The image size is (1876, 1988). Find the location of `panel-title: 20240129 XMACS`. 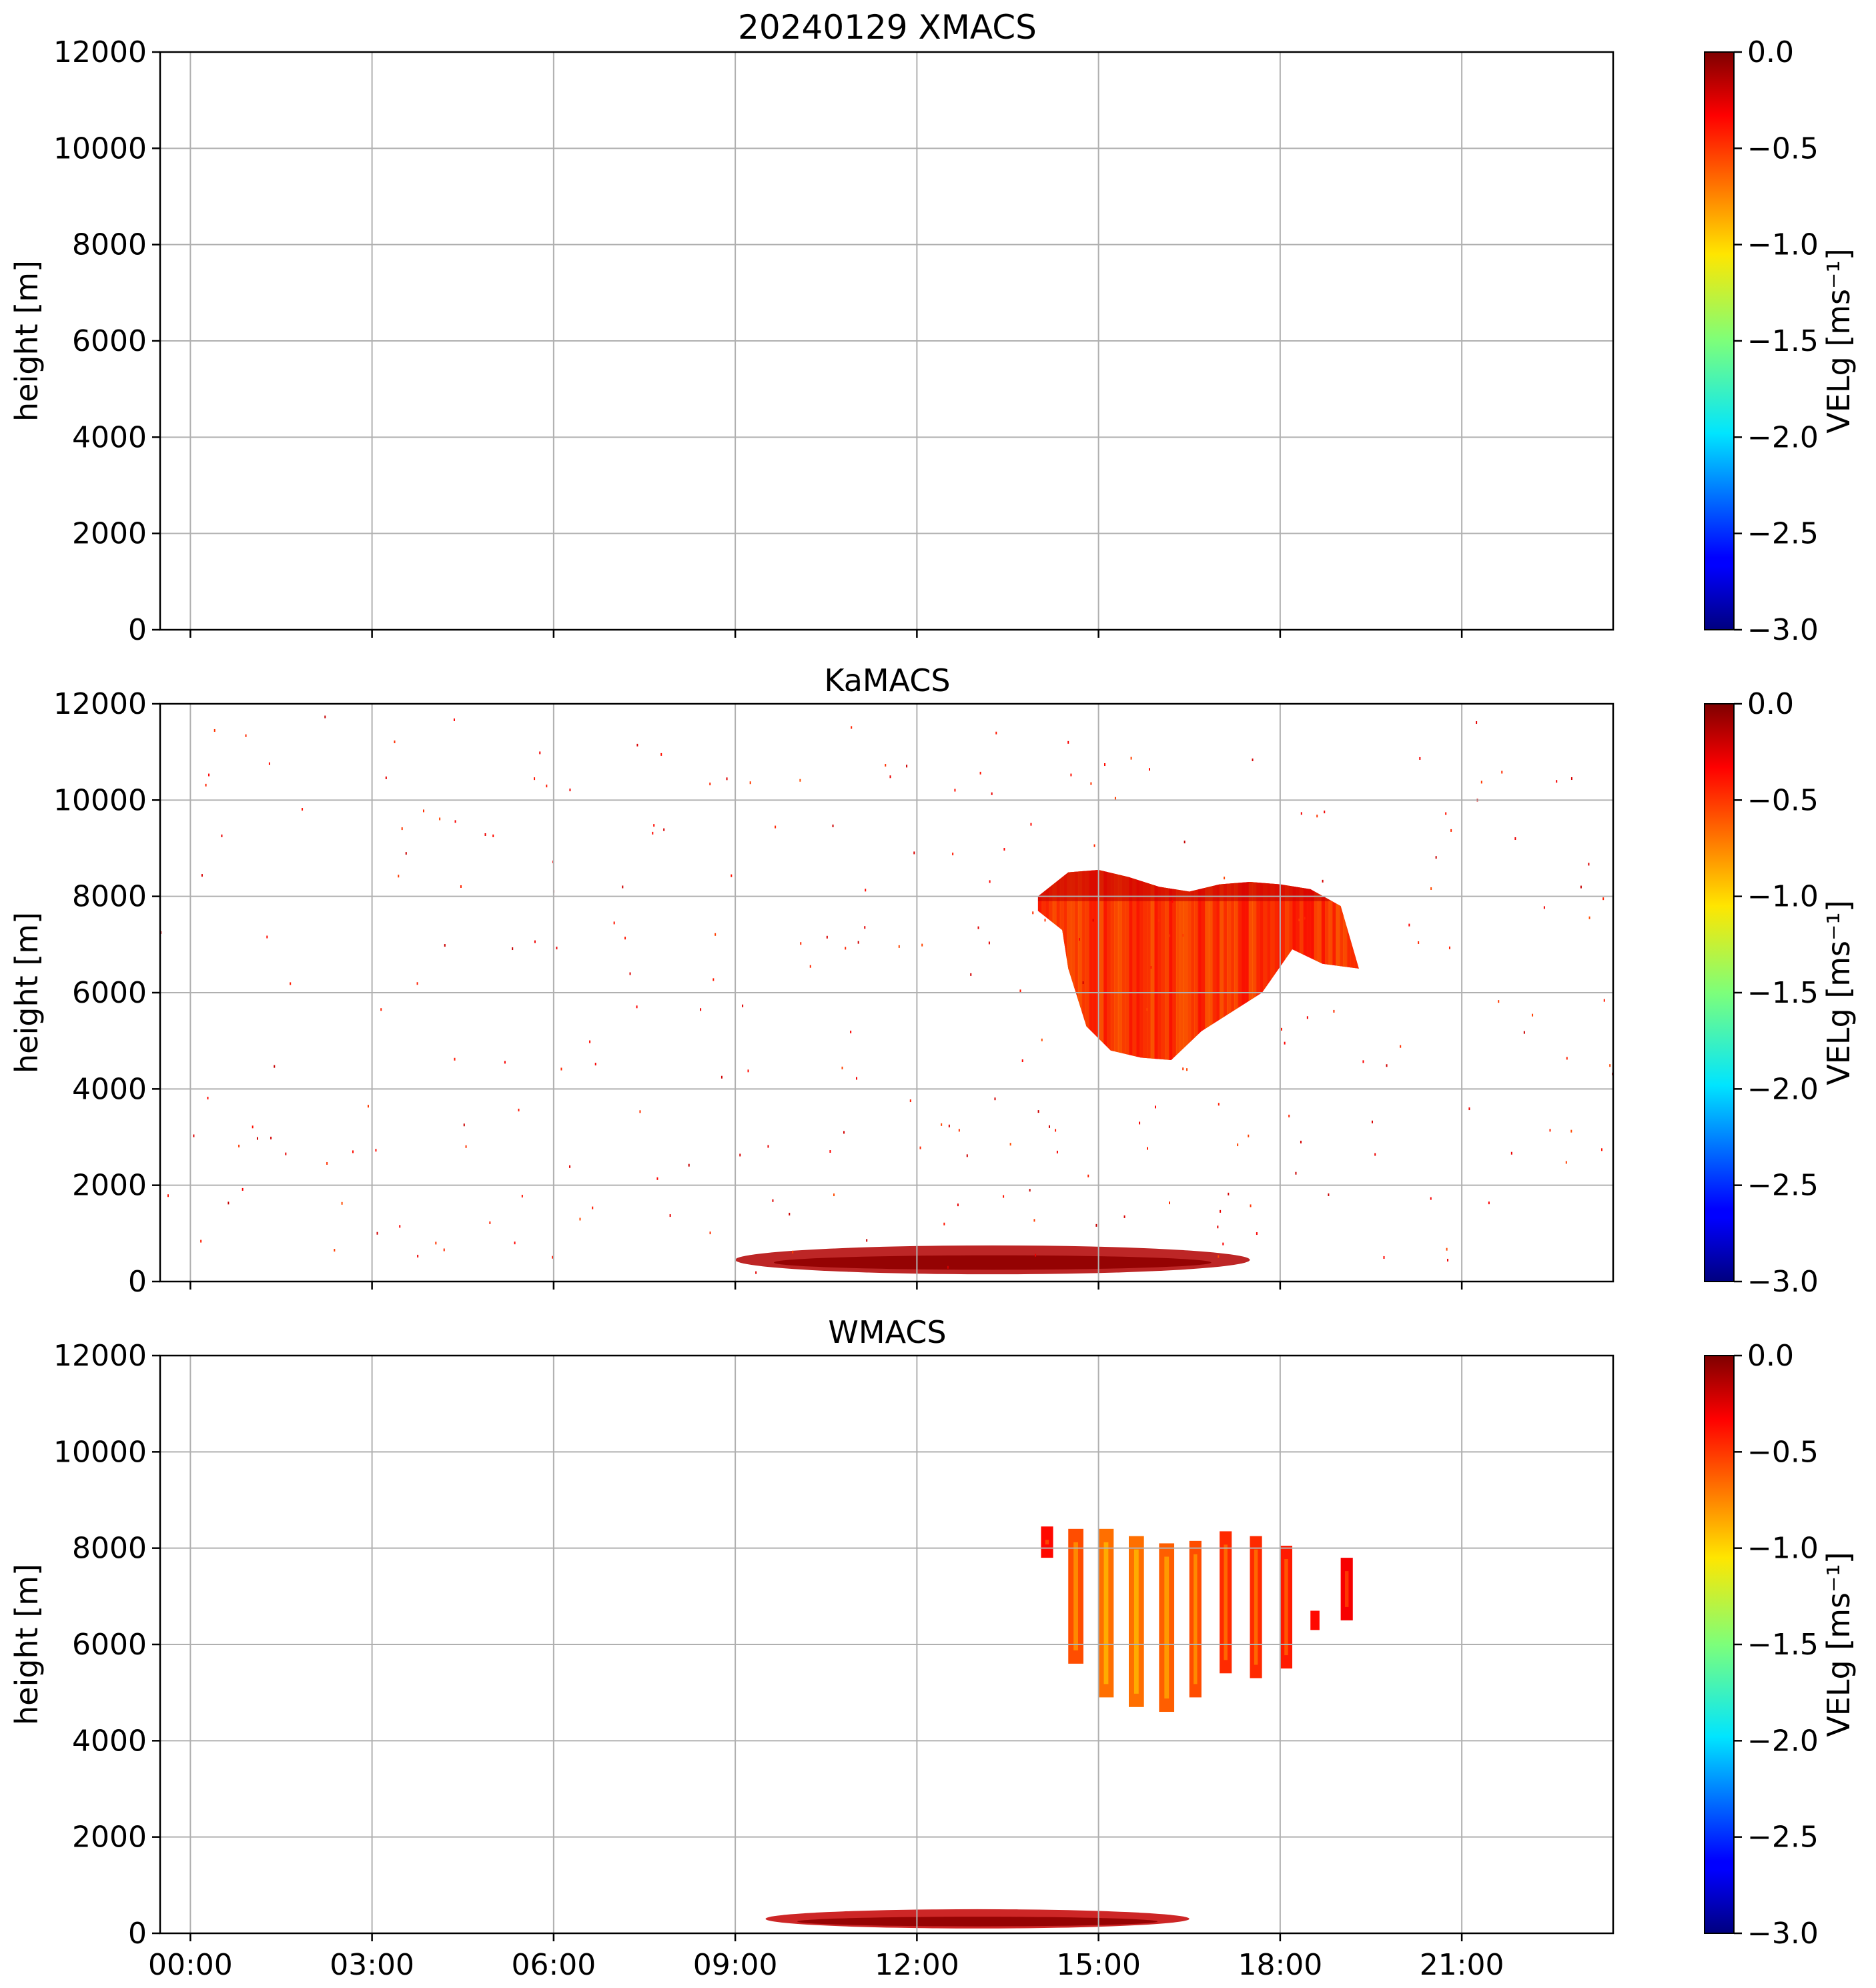

panel-title: 20240129 XMACS is located at coordinates (887, 27).